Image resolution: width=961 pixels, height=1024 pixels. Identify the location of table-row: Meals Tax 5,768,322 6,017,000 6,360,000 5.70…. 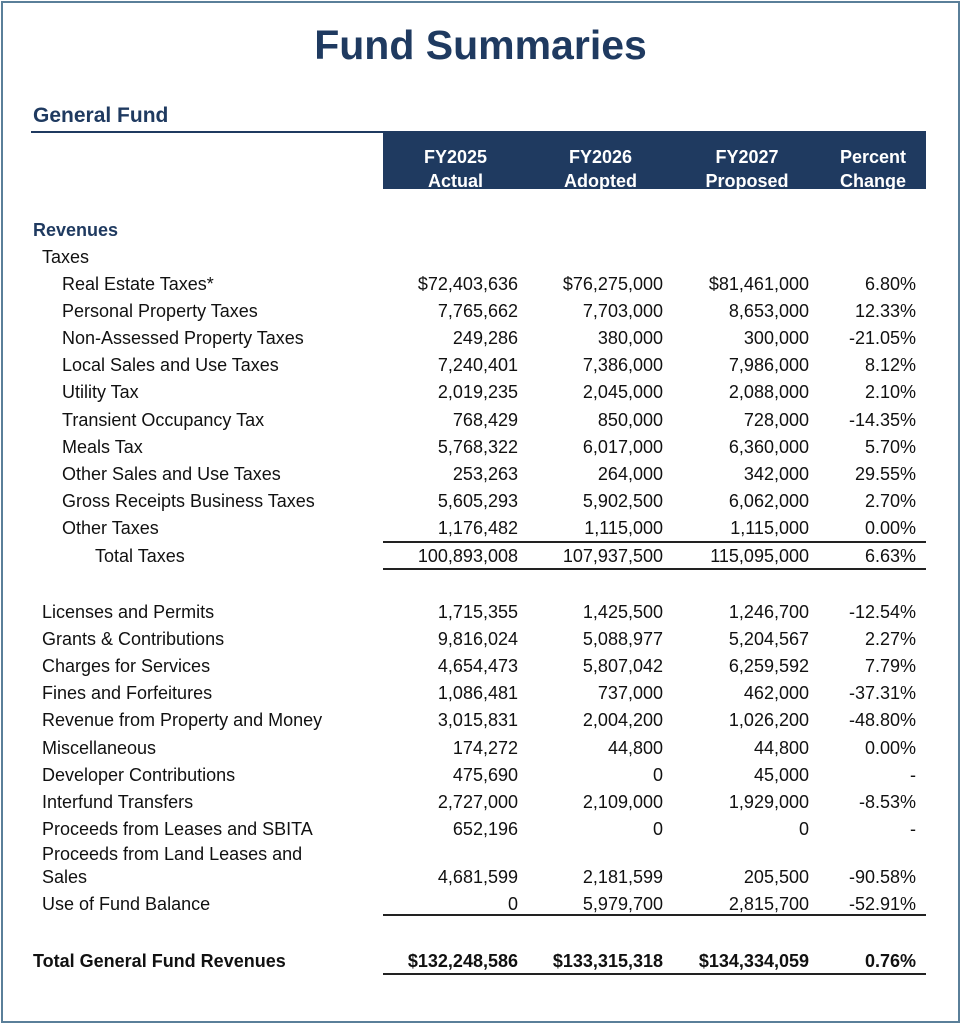
(480, 450).